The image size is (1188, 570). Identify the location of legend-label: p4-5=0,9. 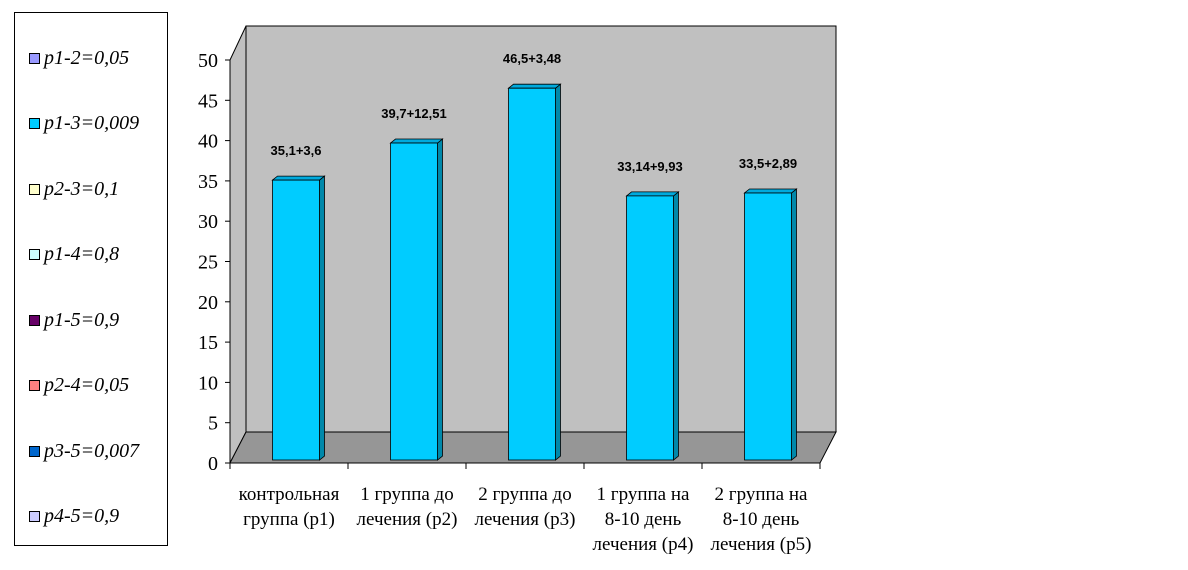
(82, 516).